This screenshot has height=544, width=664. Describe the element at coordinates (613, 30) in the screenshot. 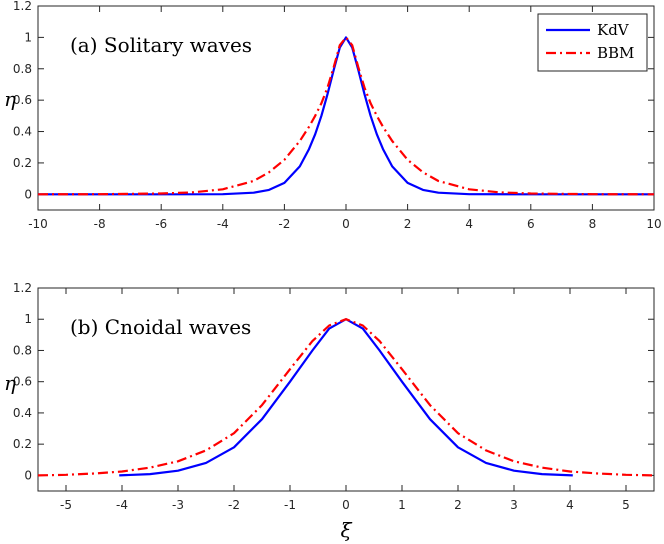

I see `legend-kdv-label: KdV` at that location.